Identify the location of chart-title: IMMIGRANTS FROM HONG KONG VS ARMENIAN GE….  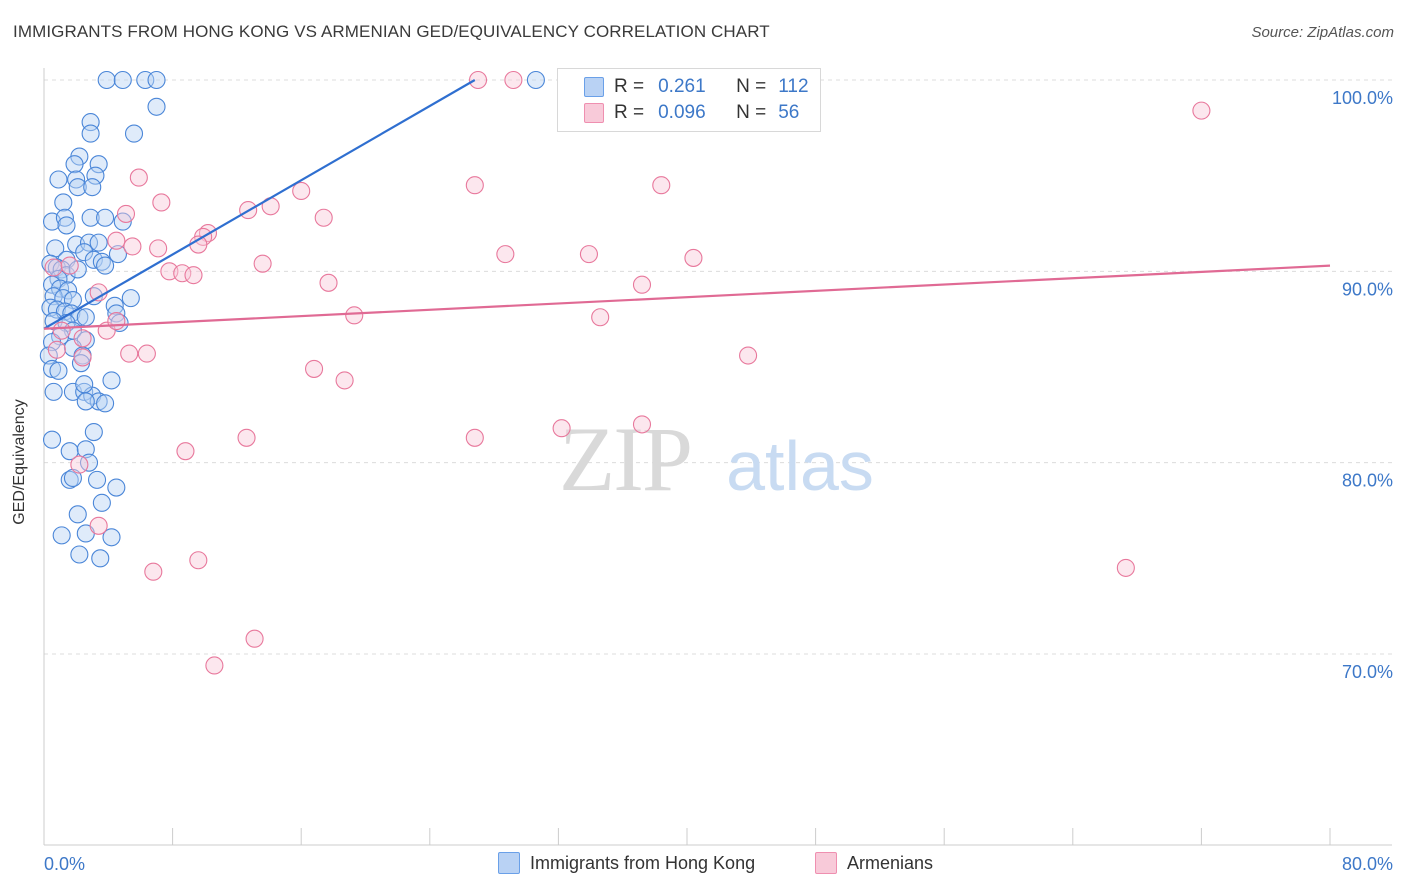
(391, 31).